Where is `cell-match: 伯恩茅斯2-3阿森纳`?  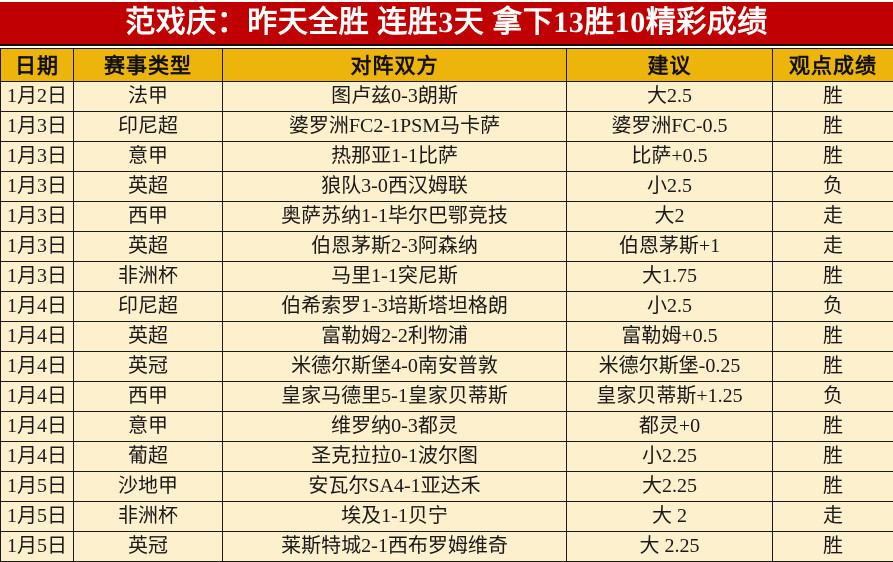 cell-match: 伯恩茅斯2-3阿森纳 is located at coordinates (394, 246).